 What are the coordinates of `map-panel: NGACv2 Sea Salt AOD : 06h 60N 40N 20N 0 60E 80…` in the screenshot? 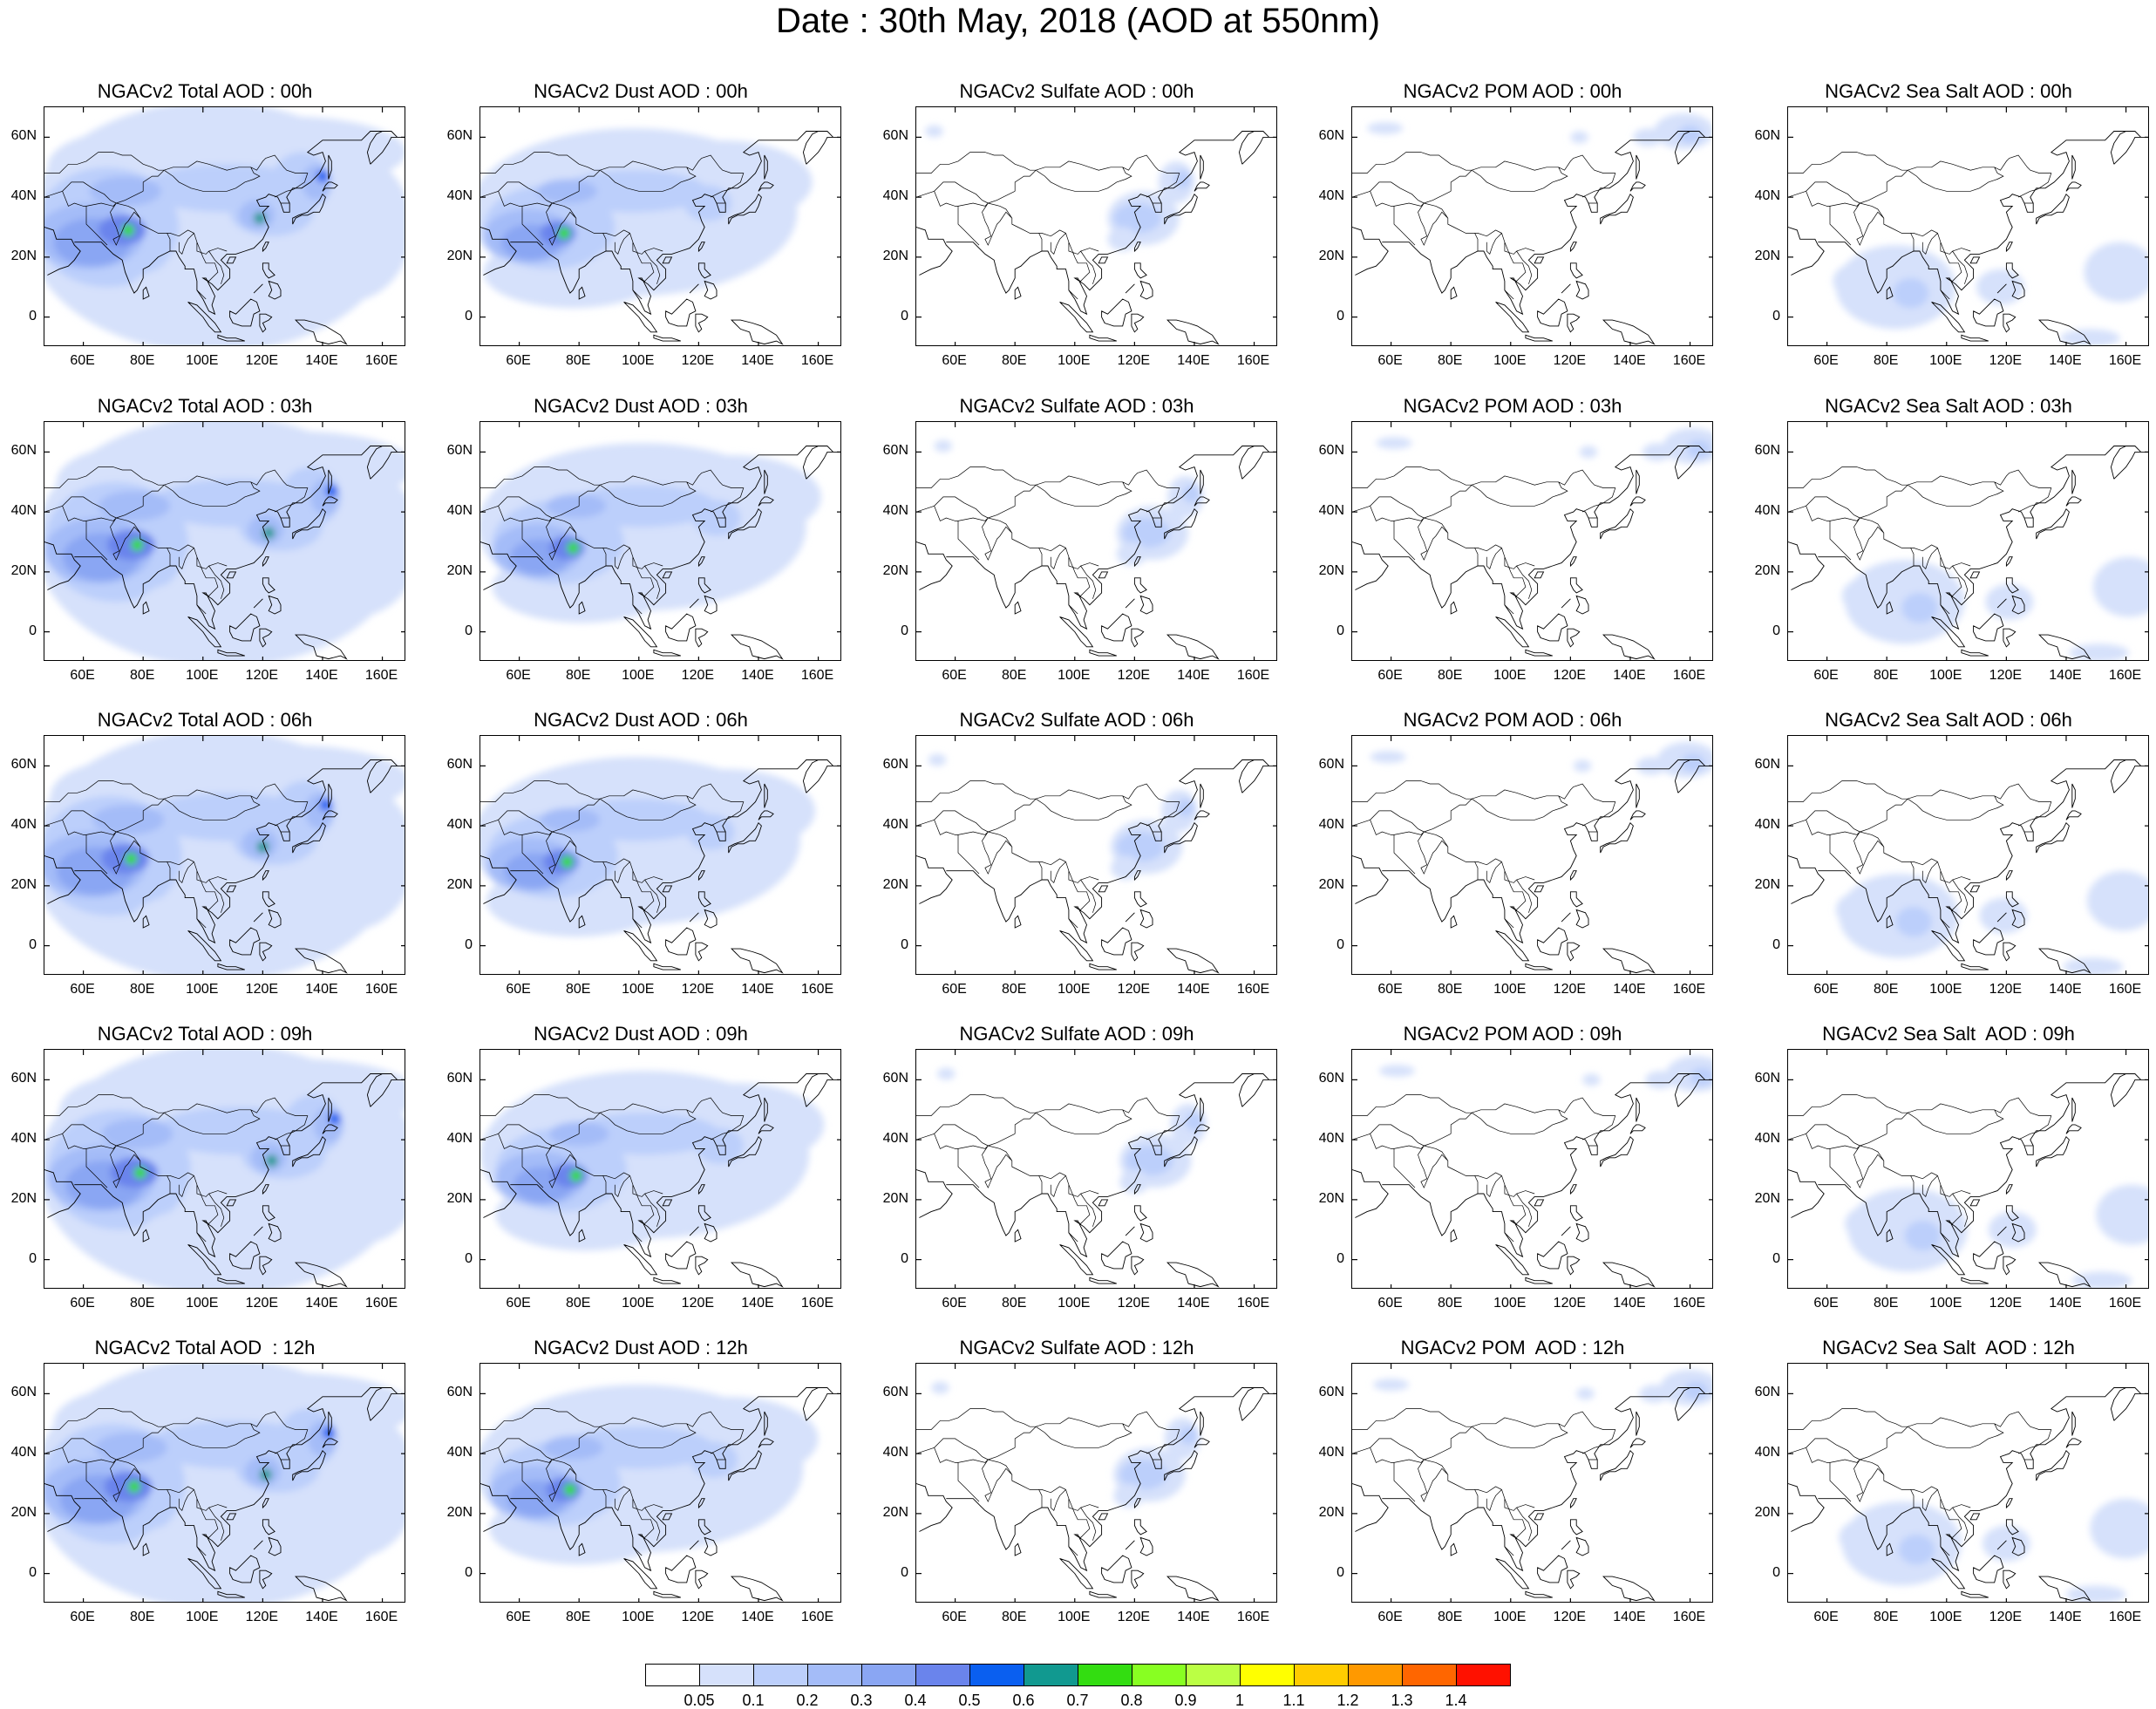 It's located at (1948, 859).